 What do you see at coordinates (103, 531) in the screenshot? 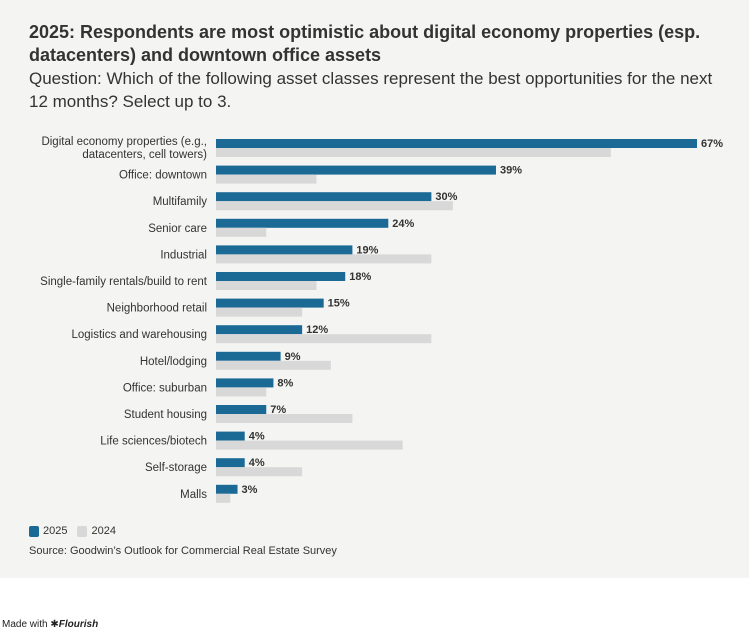
I see `legend-label-2024: 2024` at bounding box center [103, 531].